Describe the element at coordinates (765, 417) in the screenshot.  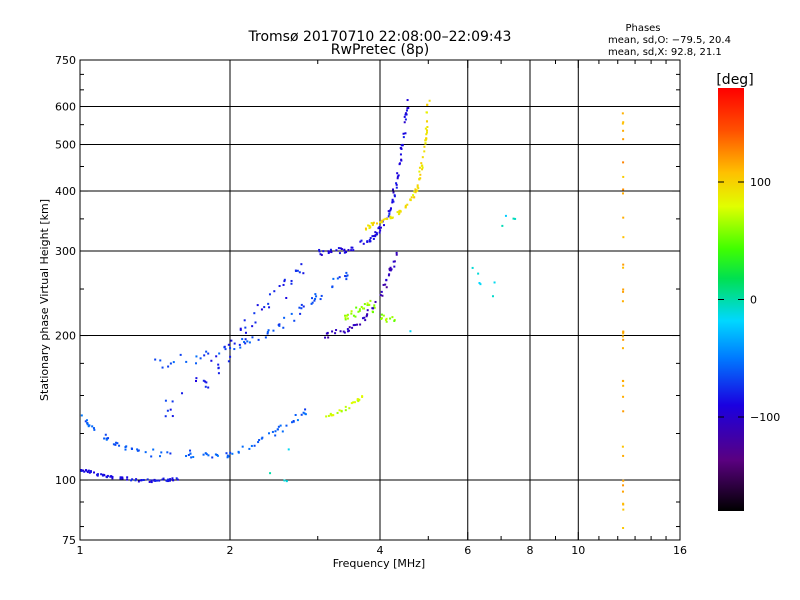
I see `colorbar-tick-label: −100` at that location.